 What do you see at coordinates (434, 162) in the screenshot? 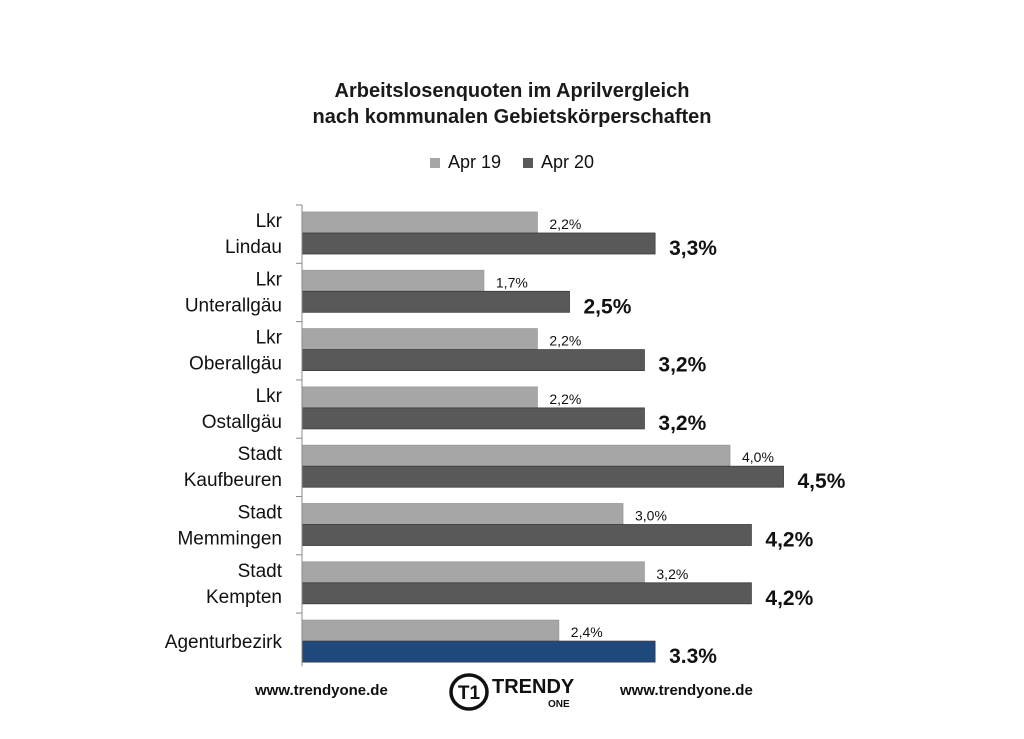
I see `legend-swatch-apr19` at bounding box center [434, 162].